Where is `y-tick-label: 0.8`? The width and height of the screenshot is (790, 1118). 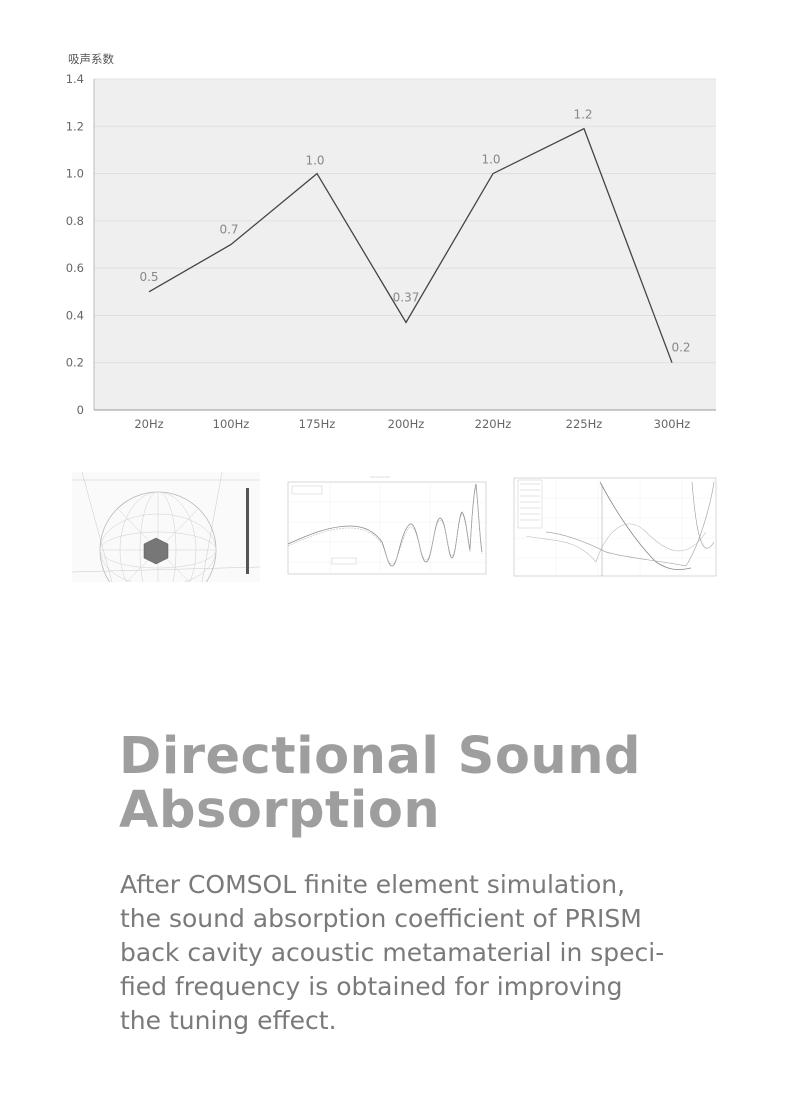
y-tick-label: 0.8 is located at coordinates (75, 221).